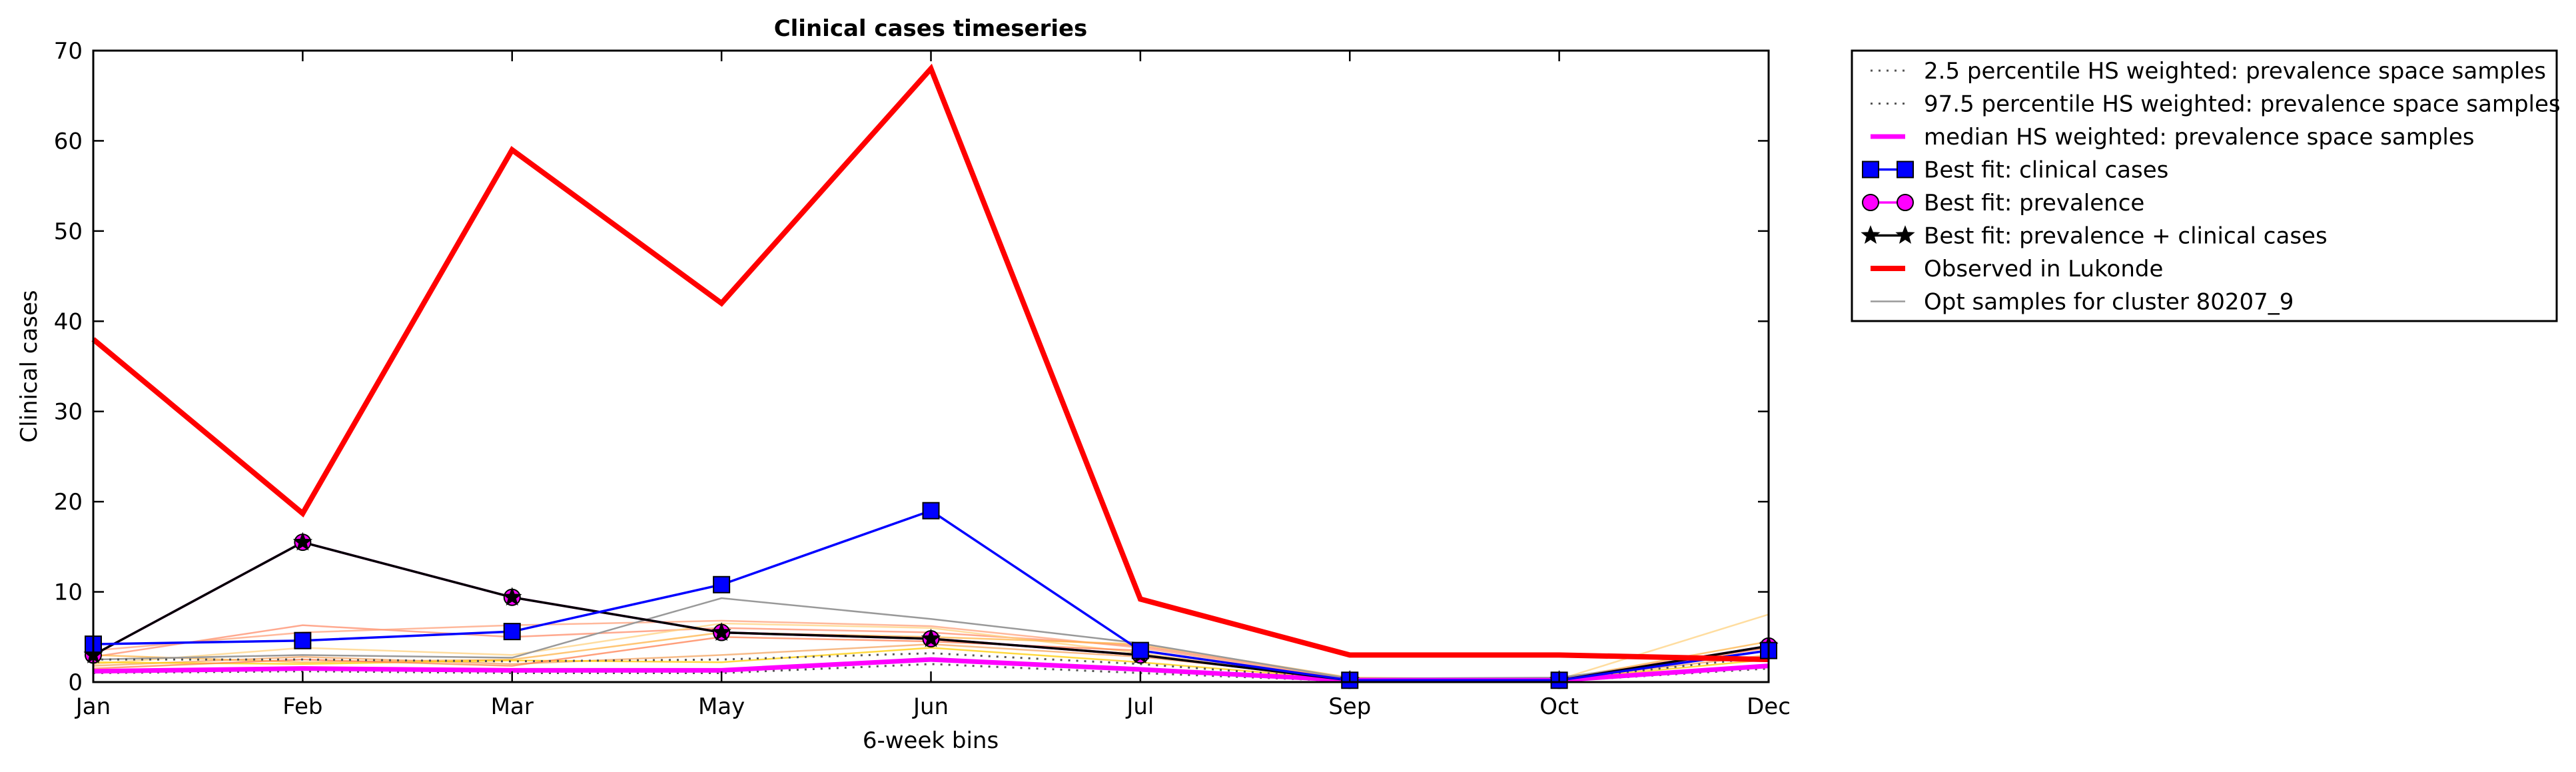  What do you see at coordinates (2046, 170) in the screenshot?
I see `legend-label-4: Best fit: clinical cases` at bounding box center [2046, 170].